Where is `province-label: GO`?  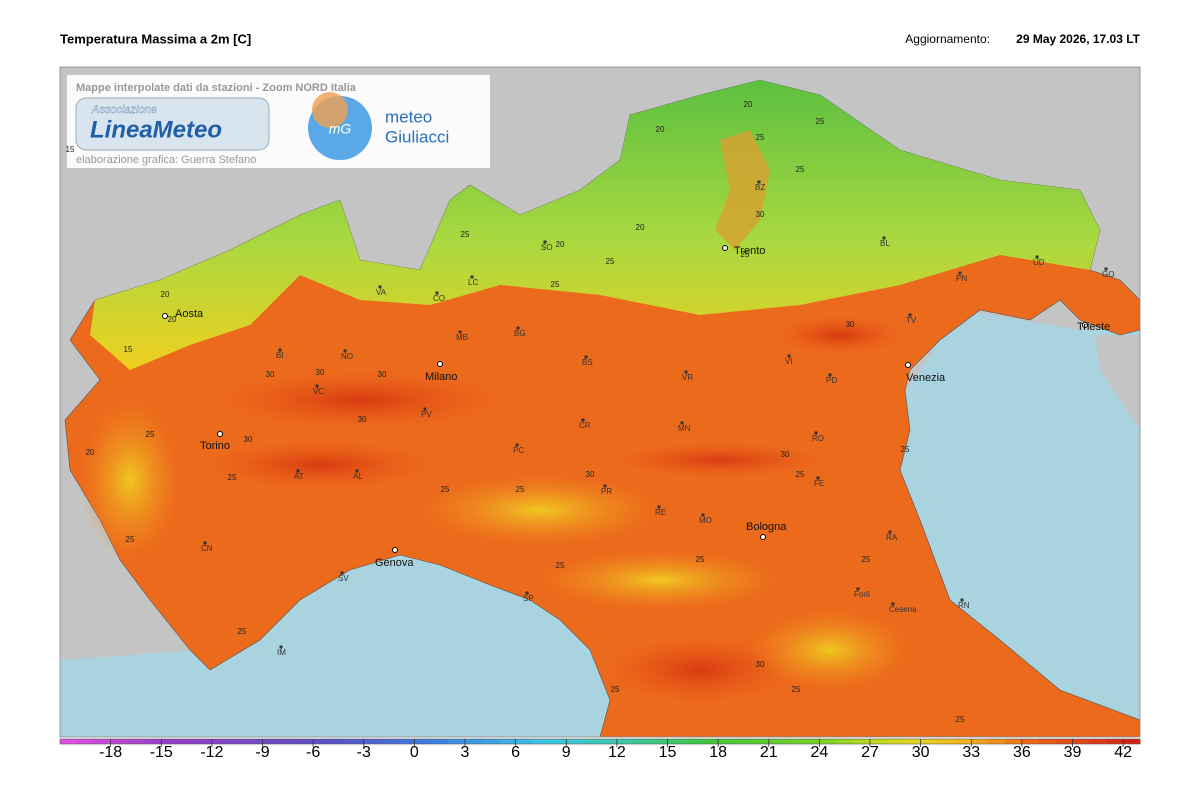 province-label: GO is located at coordinates (1108, 274).